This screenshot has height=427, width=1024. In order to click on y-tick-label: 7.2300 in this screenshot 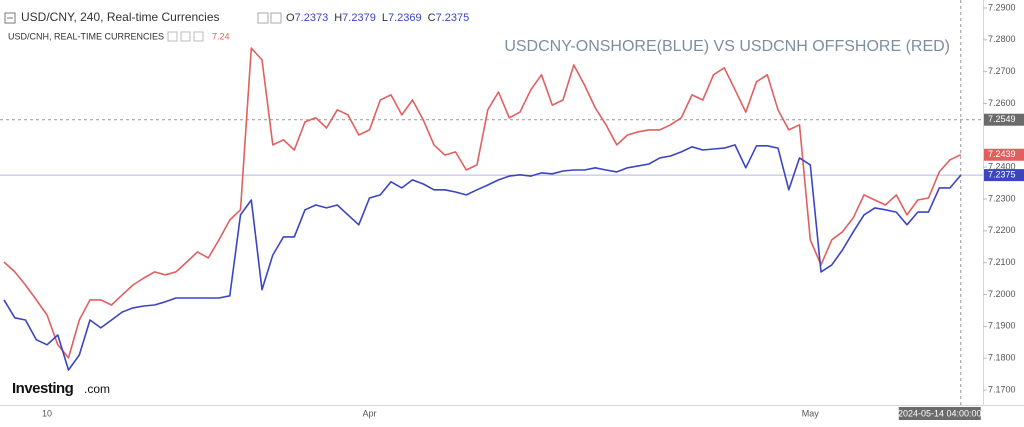, I will do `click(1002, 198)`.